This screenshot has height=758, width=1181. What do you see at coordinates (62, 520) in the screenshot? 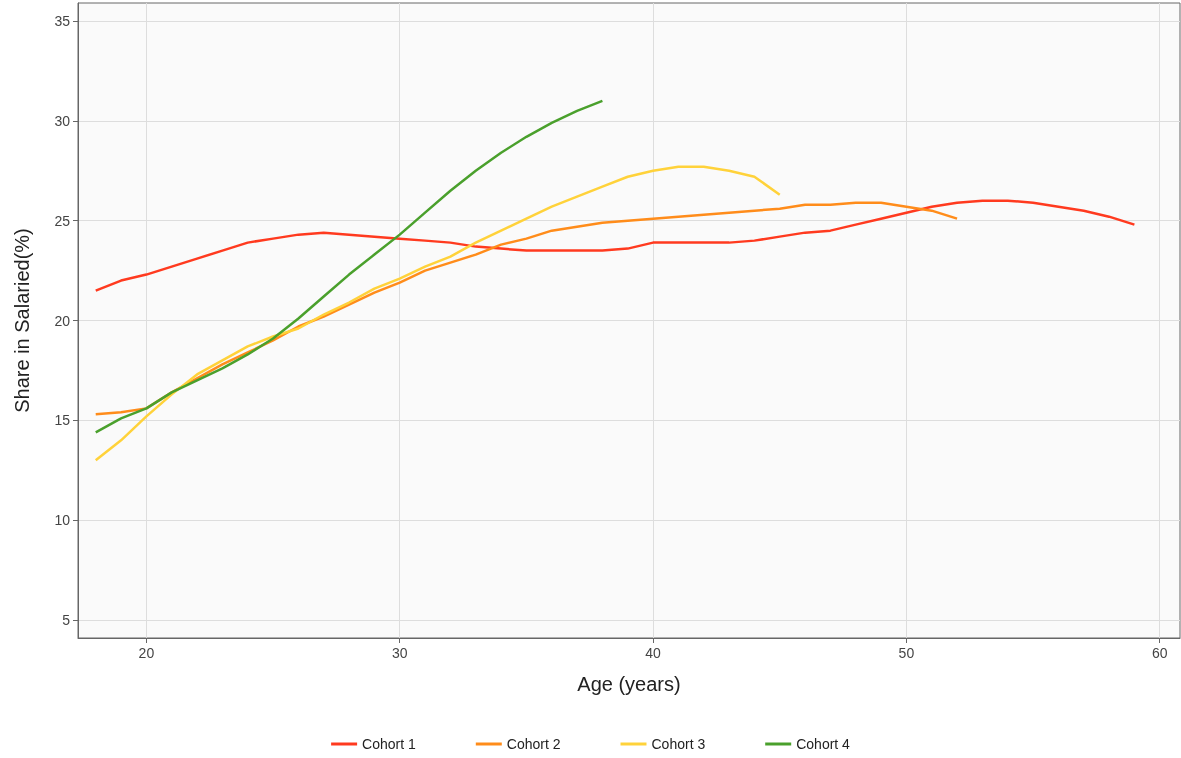
I see `y-tick-label: 10` at bounding box center [62, 520].